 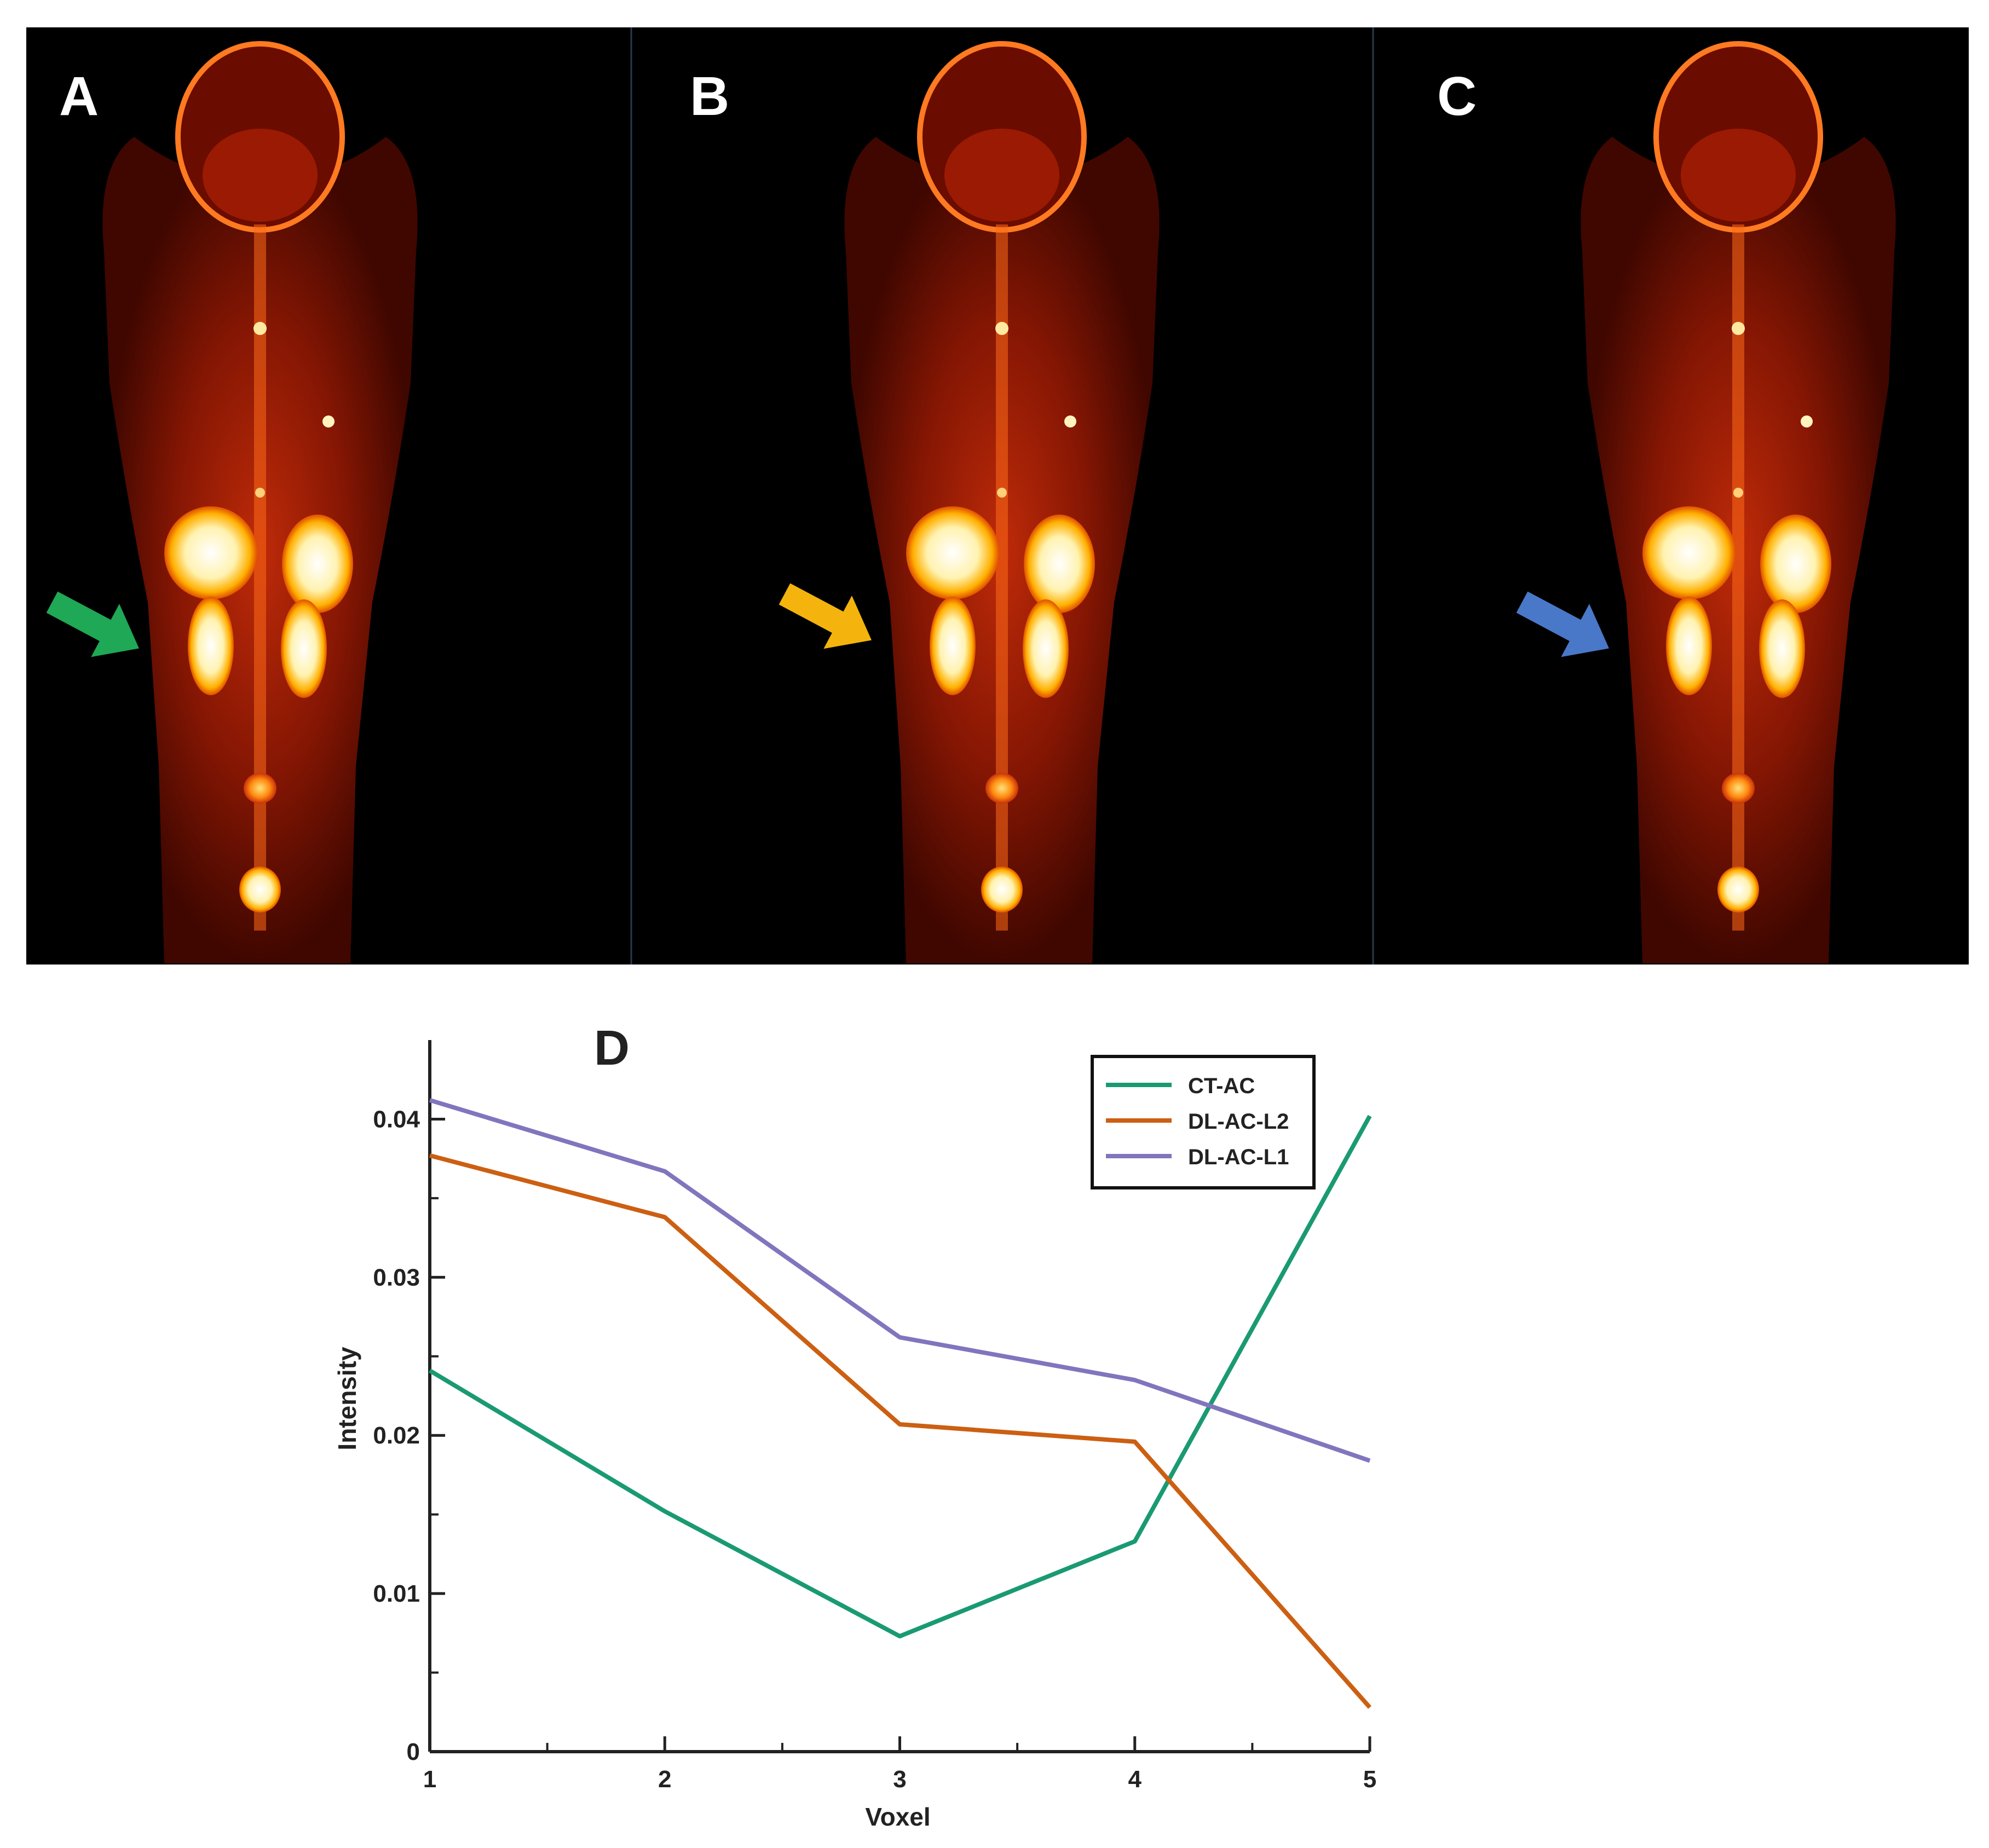 What do you see at coordinates (709, 96) in the screenshot?
I see `panel-b-label: B` at bounding box center [709, 96].